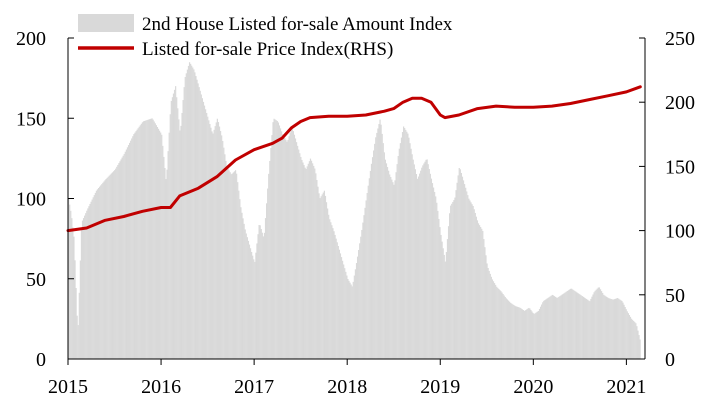 The height and width of the screenshot is (410, 722). What do you see at coordinates (626, 387) in the screenshot?
I see `x-tick-label: 2021` at bounding box center [626, 387].